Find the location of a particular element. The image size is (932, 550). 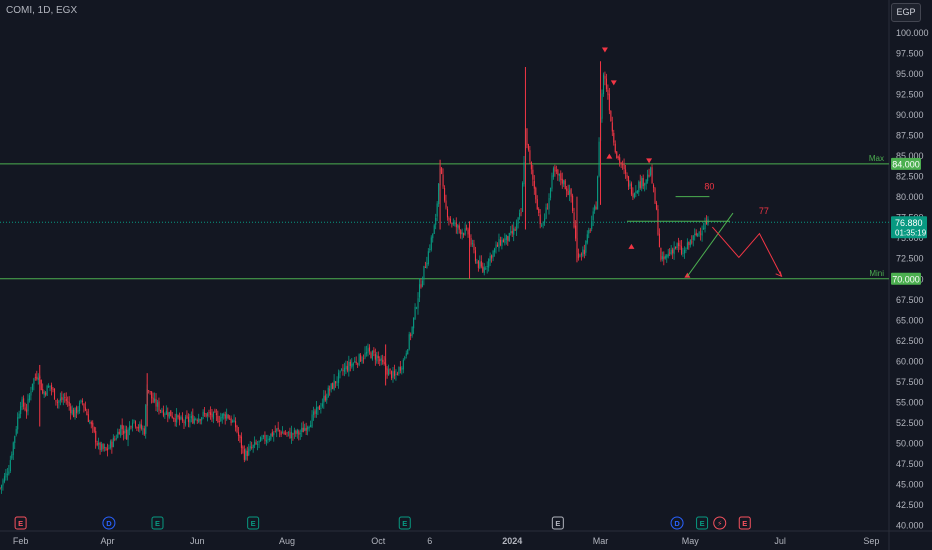

time-axis: Feb Apr Jun Aug Oct 6 2024 Mar May Jul Sep is located at coordinates (446, 541).